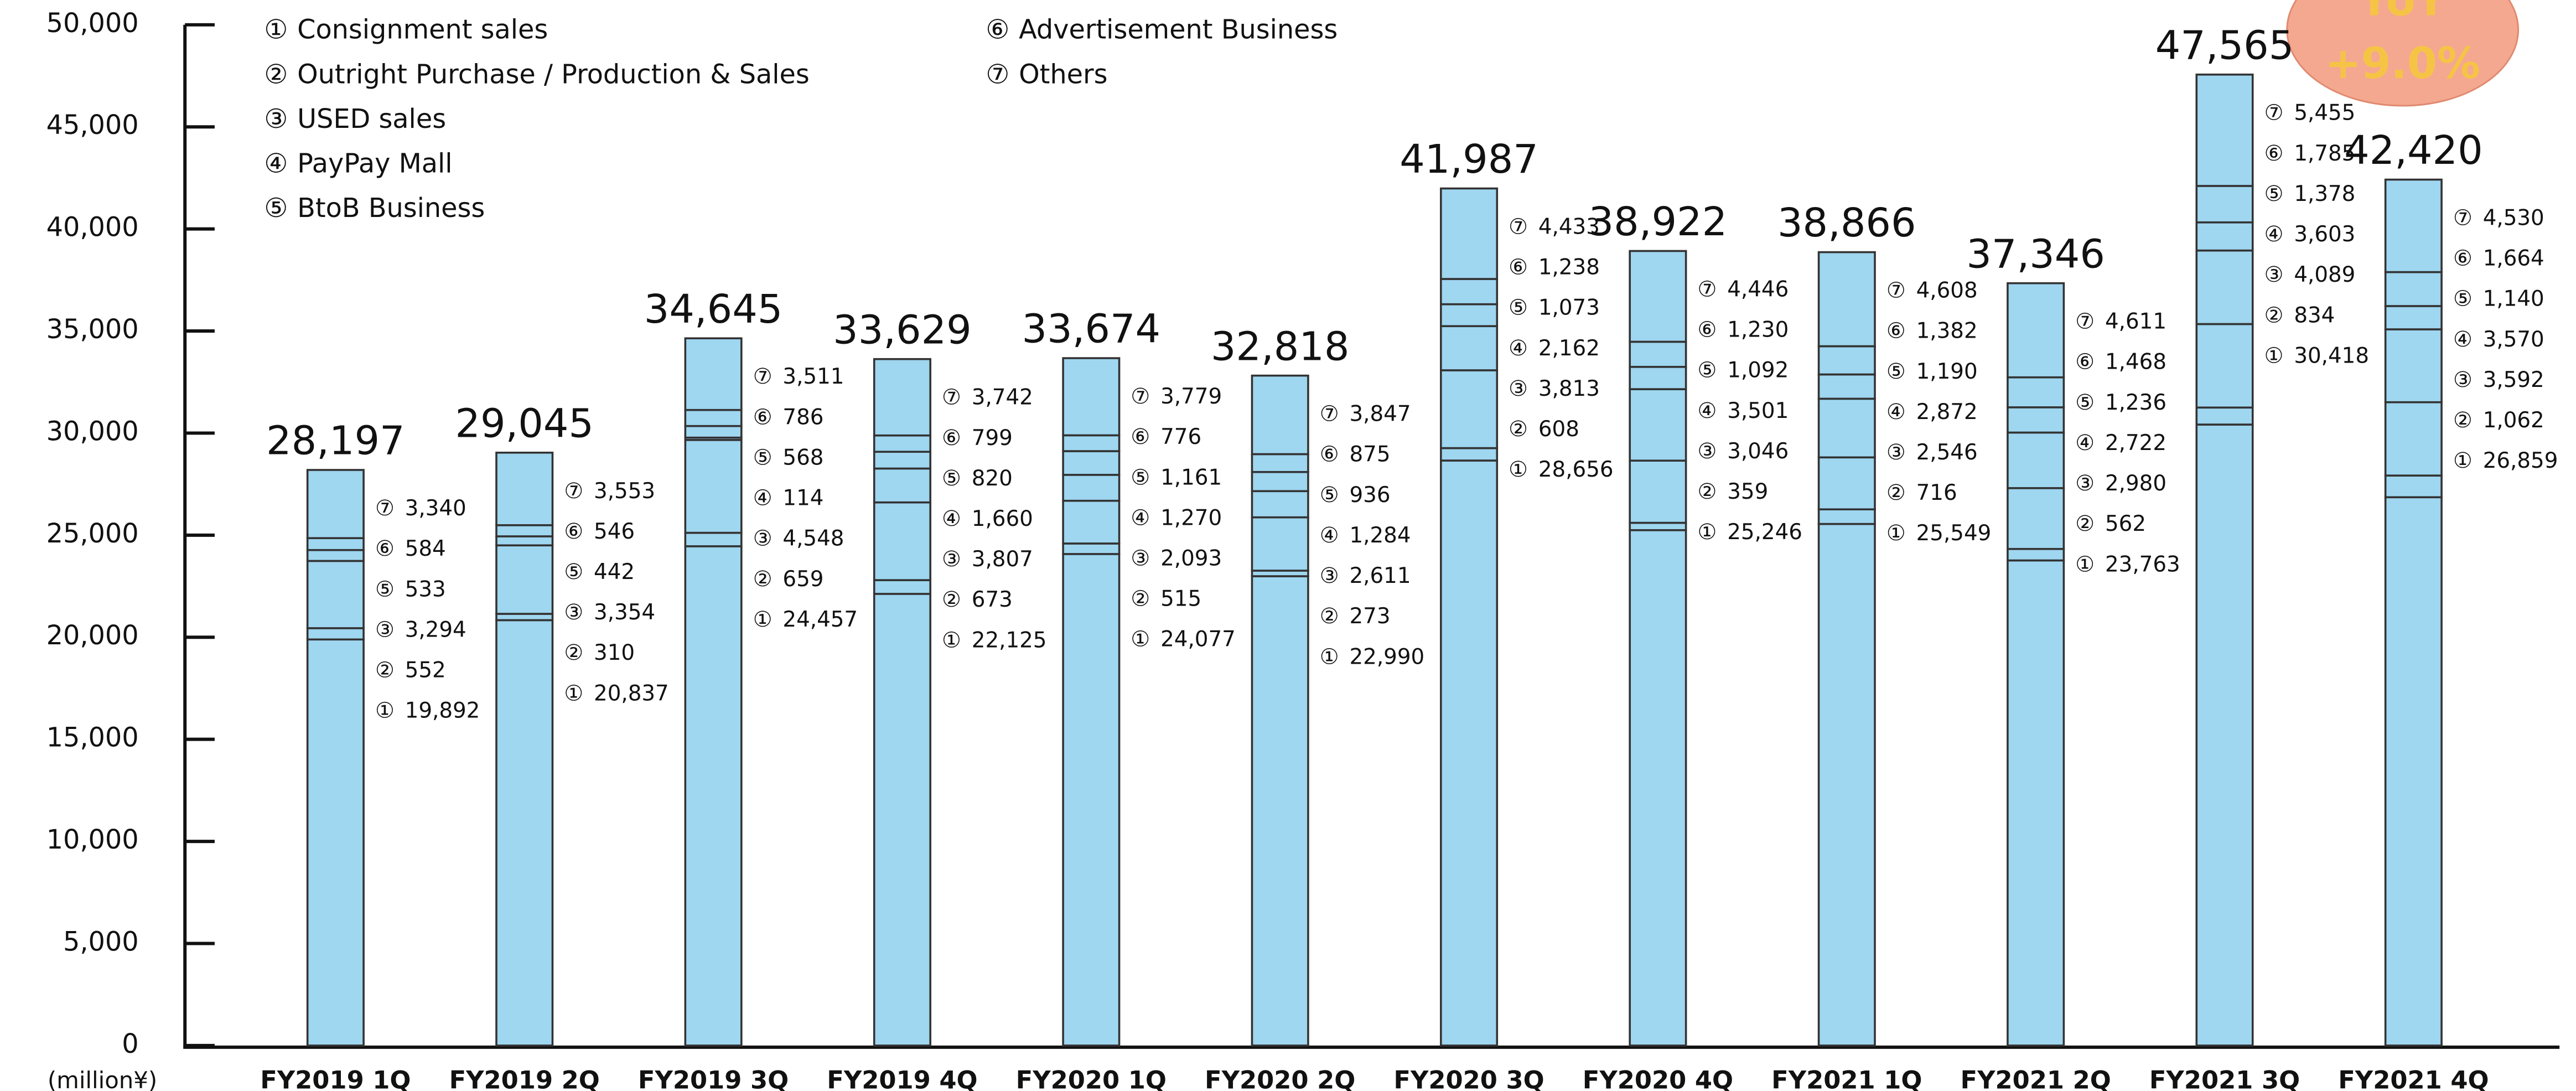 Image resolution: width=2576 pixels, height=1091 pixels. What do you see at coordinates (92, 23) in the screenshot?
I see `y-tick-label: 50,000` at bounding box center [92, 23].